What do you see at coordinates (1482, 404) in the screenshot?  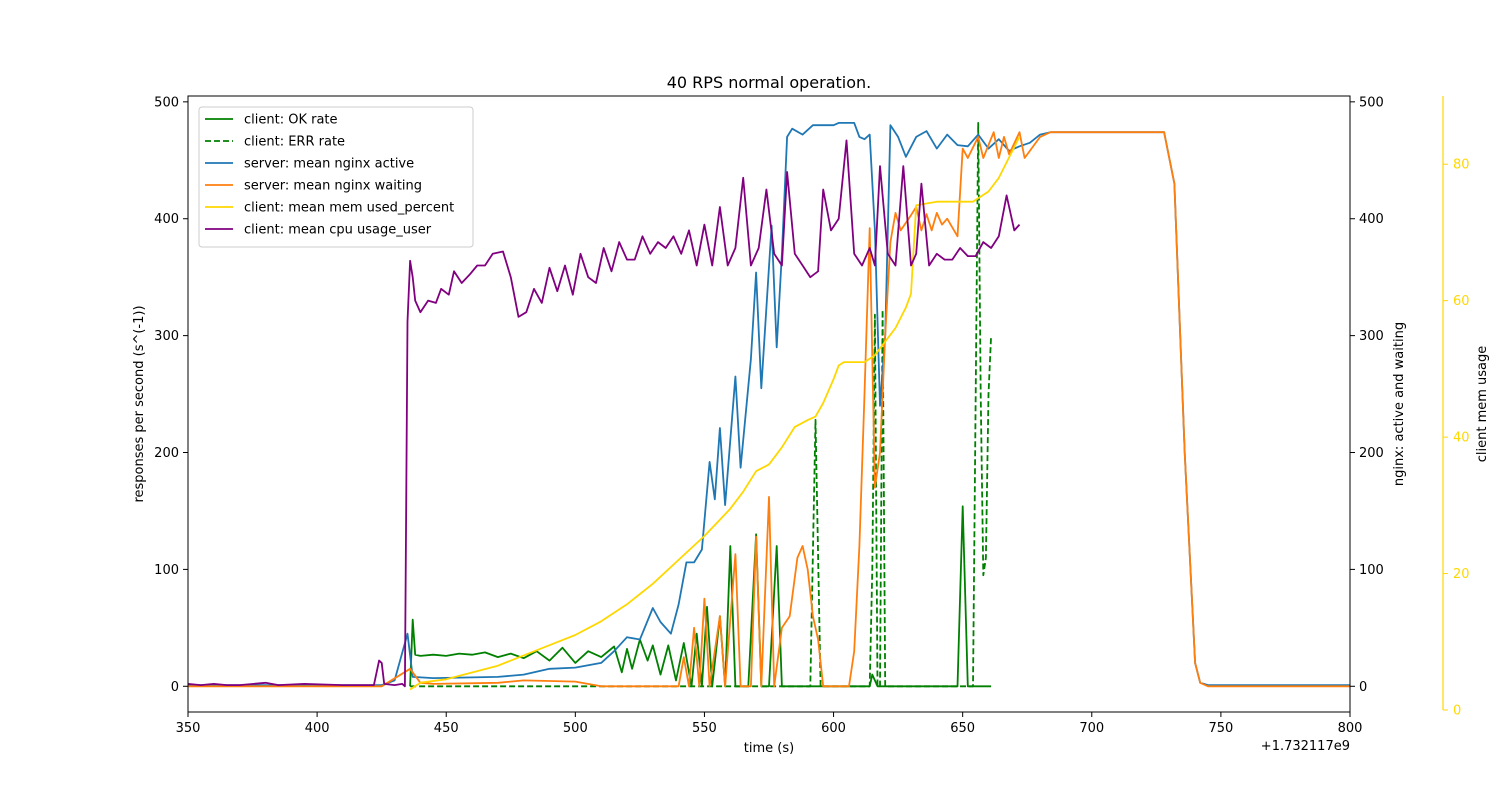 I see `mem-axis-label: client mem usage` at bounding box center [1482, 404].